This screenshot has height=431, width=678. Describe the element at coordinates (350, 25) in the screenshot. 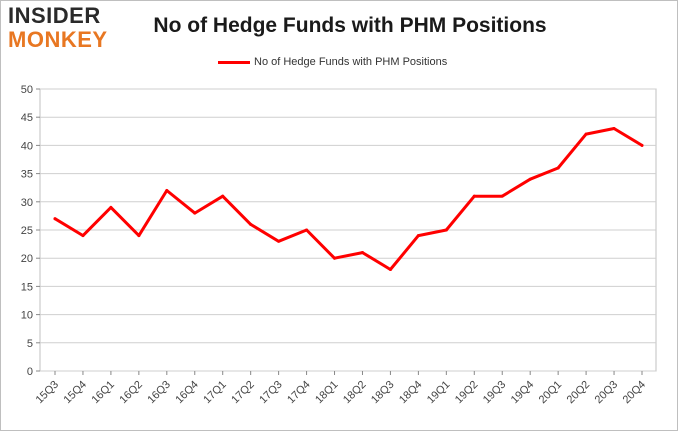

I see `chart-title: No of Hedge Funds with PHM Positions` at that location.